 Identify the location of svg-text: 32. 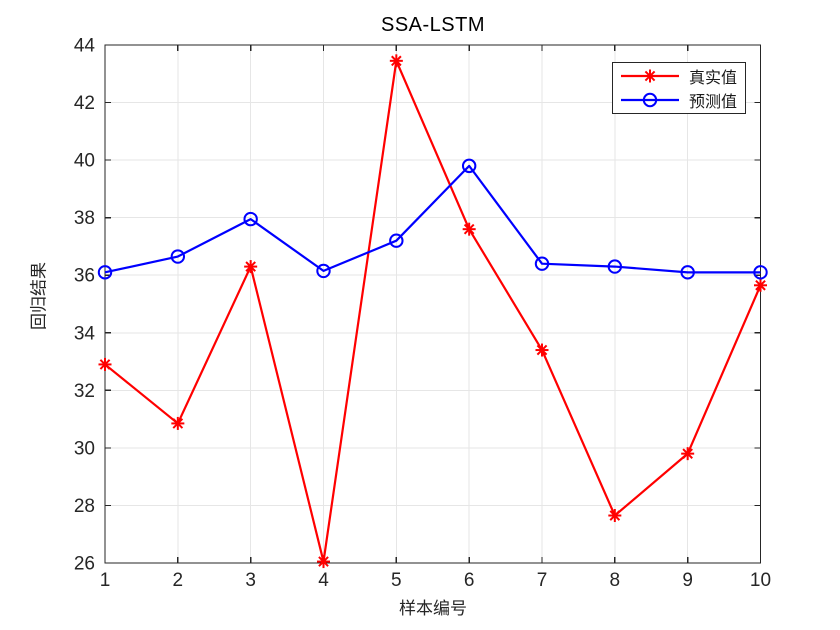
(84, 391).